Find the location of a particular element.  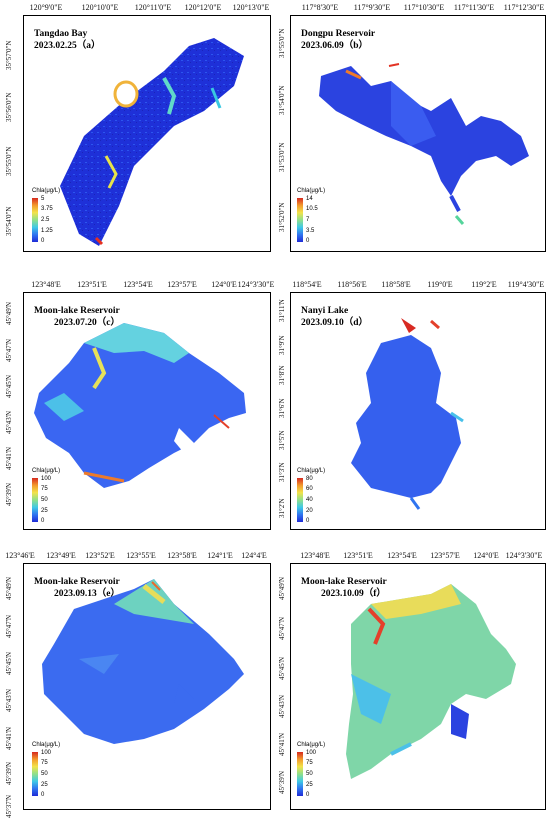

chla-map-dongpu is located at coordinates (424, 144).